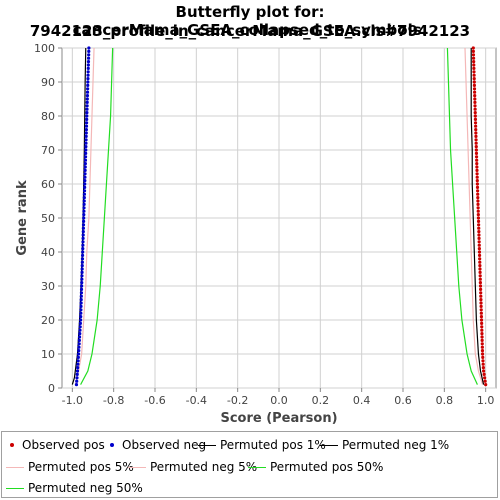  What do you see at coordinates (164, 445) in the screenshot?
I see `legend-label: Observed neg` at bounding box center [164, 445].